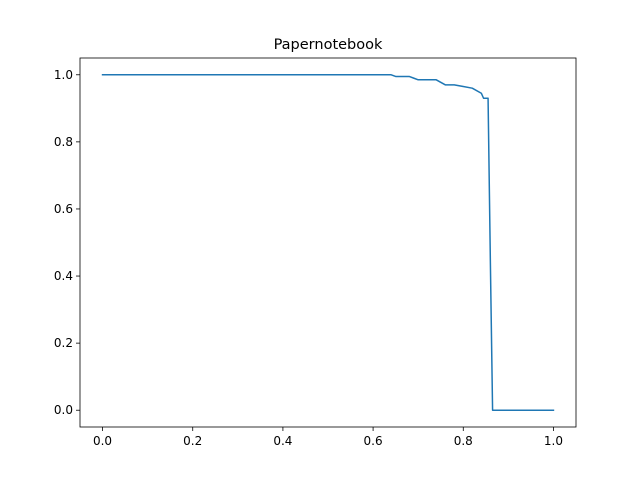 This screenshot has width=640, height=480. I want to click on y-tick-label: 0.0, so click(63, 410).